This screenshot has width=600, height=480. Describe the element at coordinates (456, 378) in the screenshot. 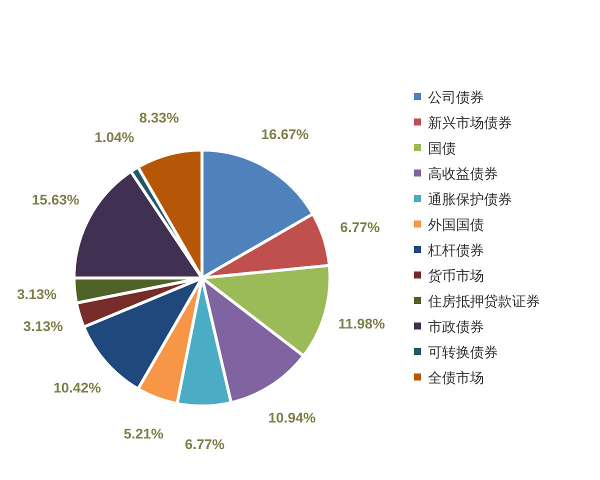

I see `legend-label: 全债市场` at that location.